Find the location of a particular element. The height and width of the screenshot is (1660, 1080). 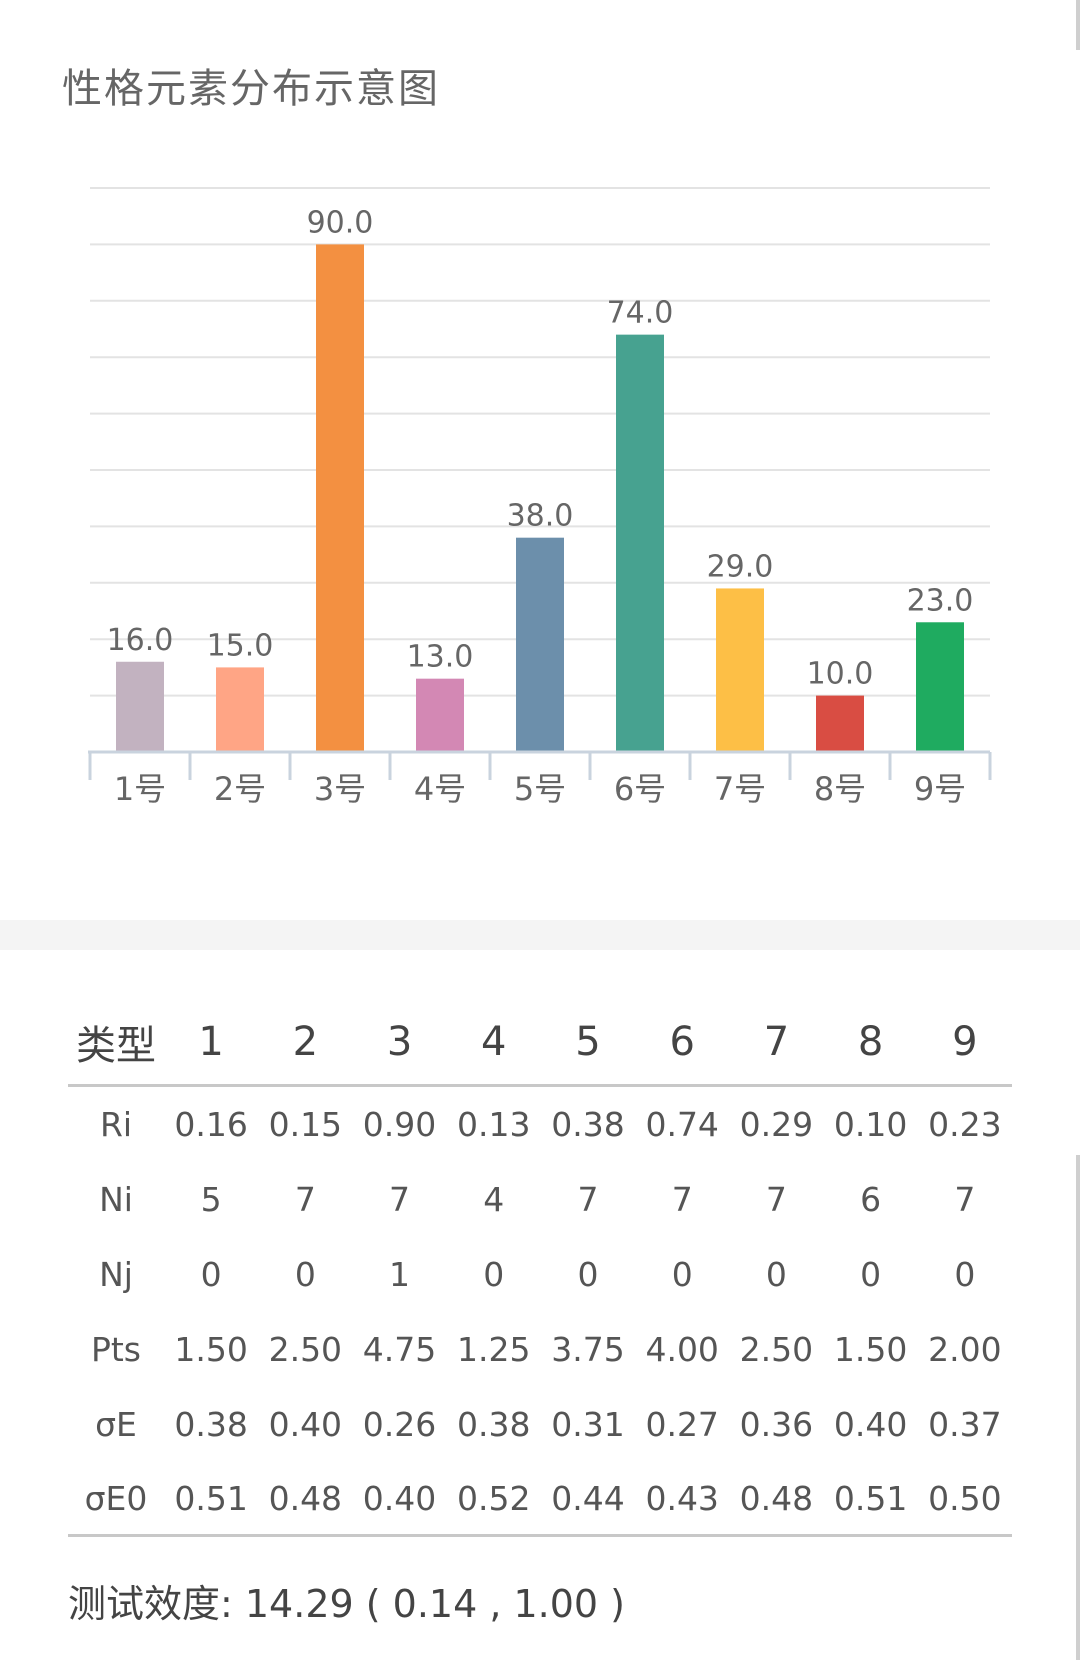

row-label: σE is located at coordinates (116, 1424).